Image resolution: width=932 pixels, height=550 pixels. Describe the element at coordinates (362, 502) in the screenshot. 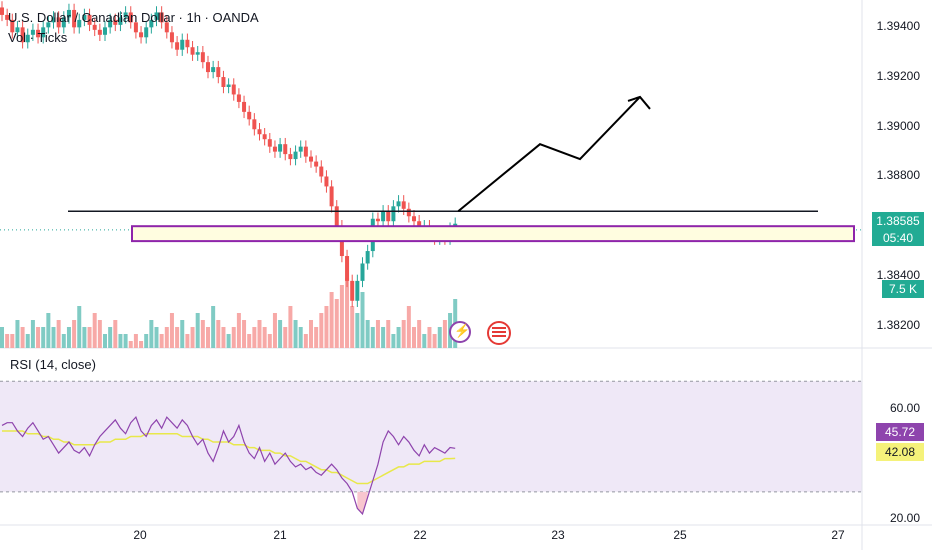

I see `rsi-oversold-fill` at that location.